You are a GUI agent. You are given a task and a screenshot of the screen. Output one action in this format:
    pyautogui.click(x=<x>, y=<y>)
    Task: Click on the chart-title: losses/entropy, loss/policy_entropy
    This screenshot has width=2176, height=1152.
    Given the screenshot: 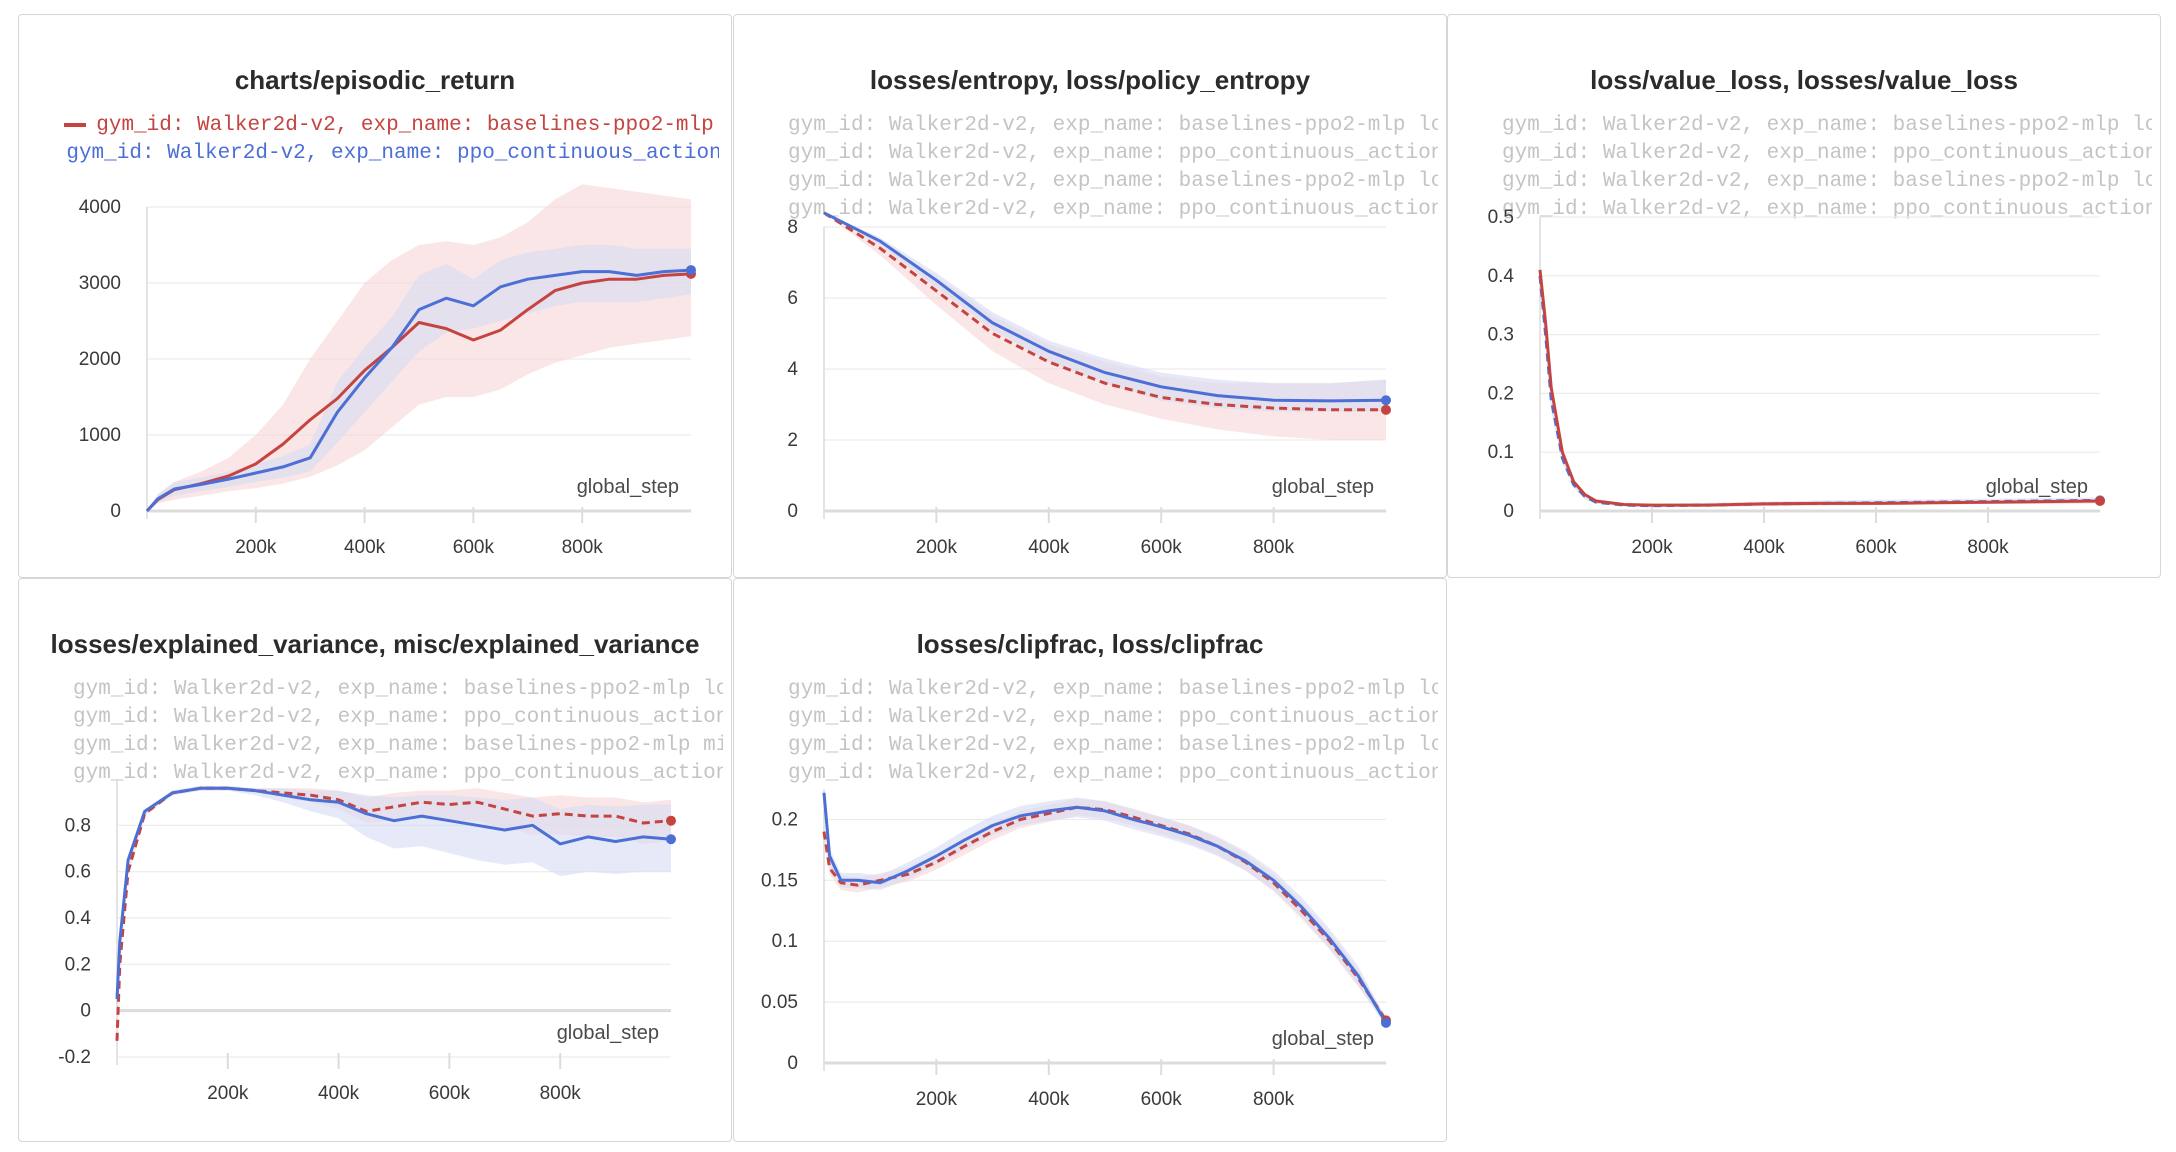 What is the action you would take?
    pyautogui.click(x=1090, y=80)
    